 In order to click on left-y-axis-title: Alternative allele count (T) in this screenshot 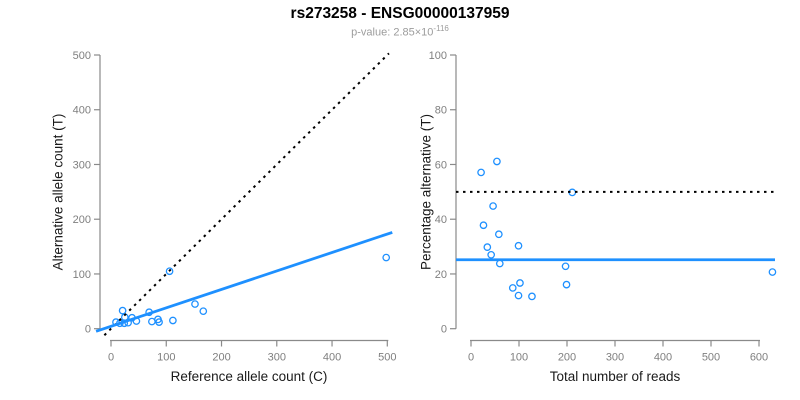, I will do `click(58, 192)`.